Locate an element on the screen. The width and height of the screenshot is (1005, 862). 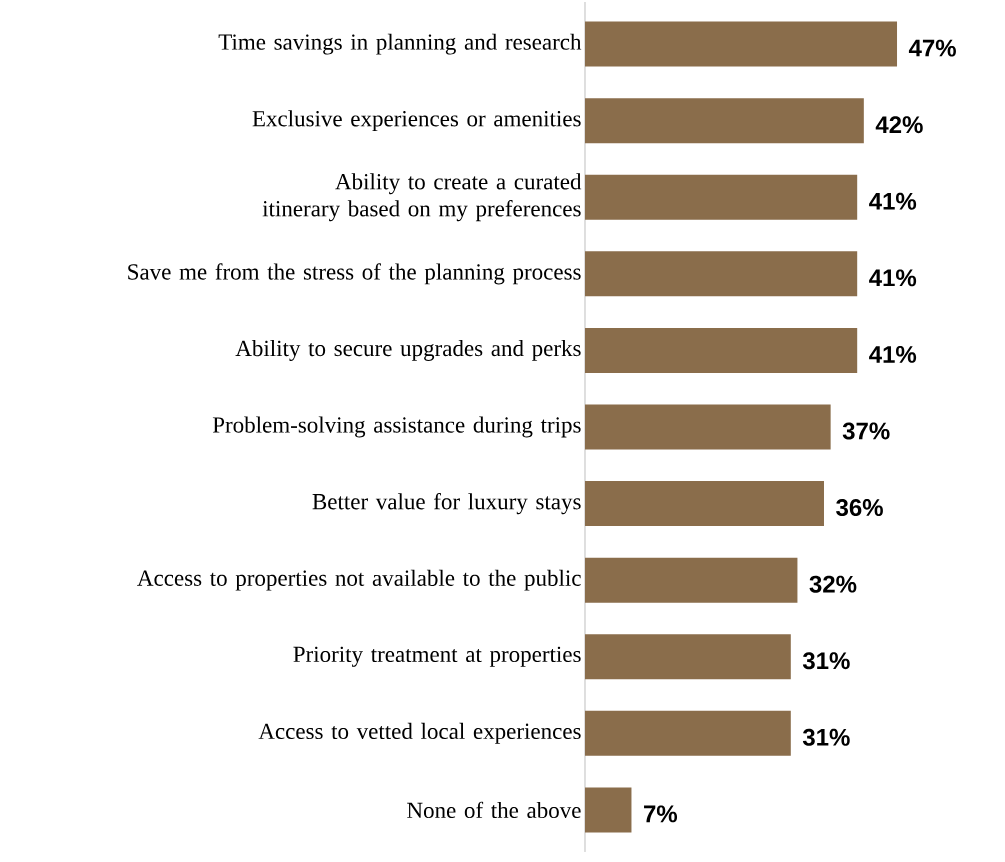
data-label: 42% is located at coordinates (899, 125).